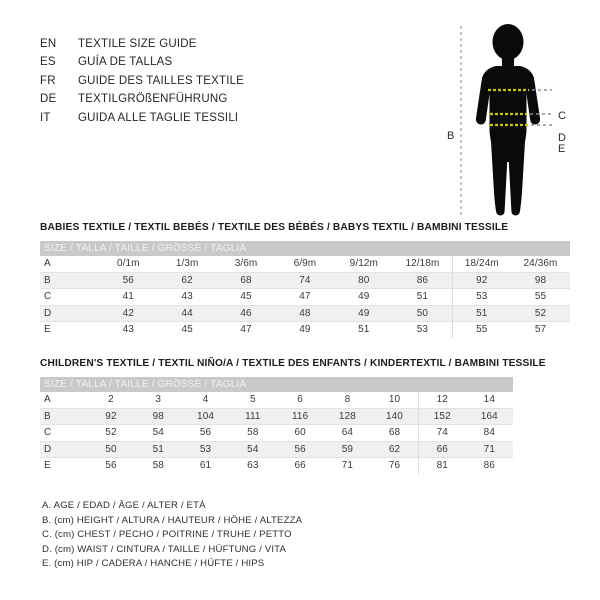 The height and width of the screenshot is (600, 600). Describe the element at coordinates (246, 280) in the screenshot. I see `table-cell: 68` at that location.